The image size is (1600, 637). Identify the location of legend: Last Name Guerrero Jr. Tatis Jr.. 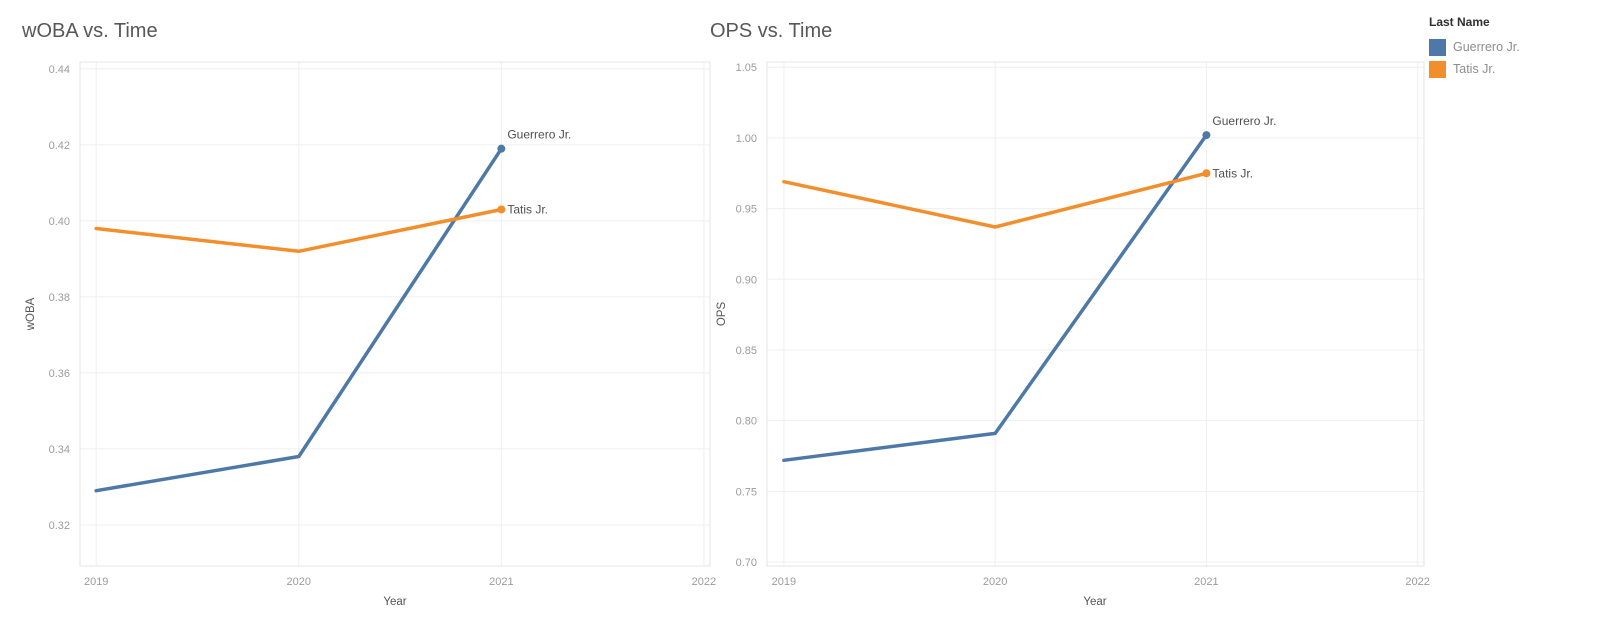
(1511, 47).